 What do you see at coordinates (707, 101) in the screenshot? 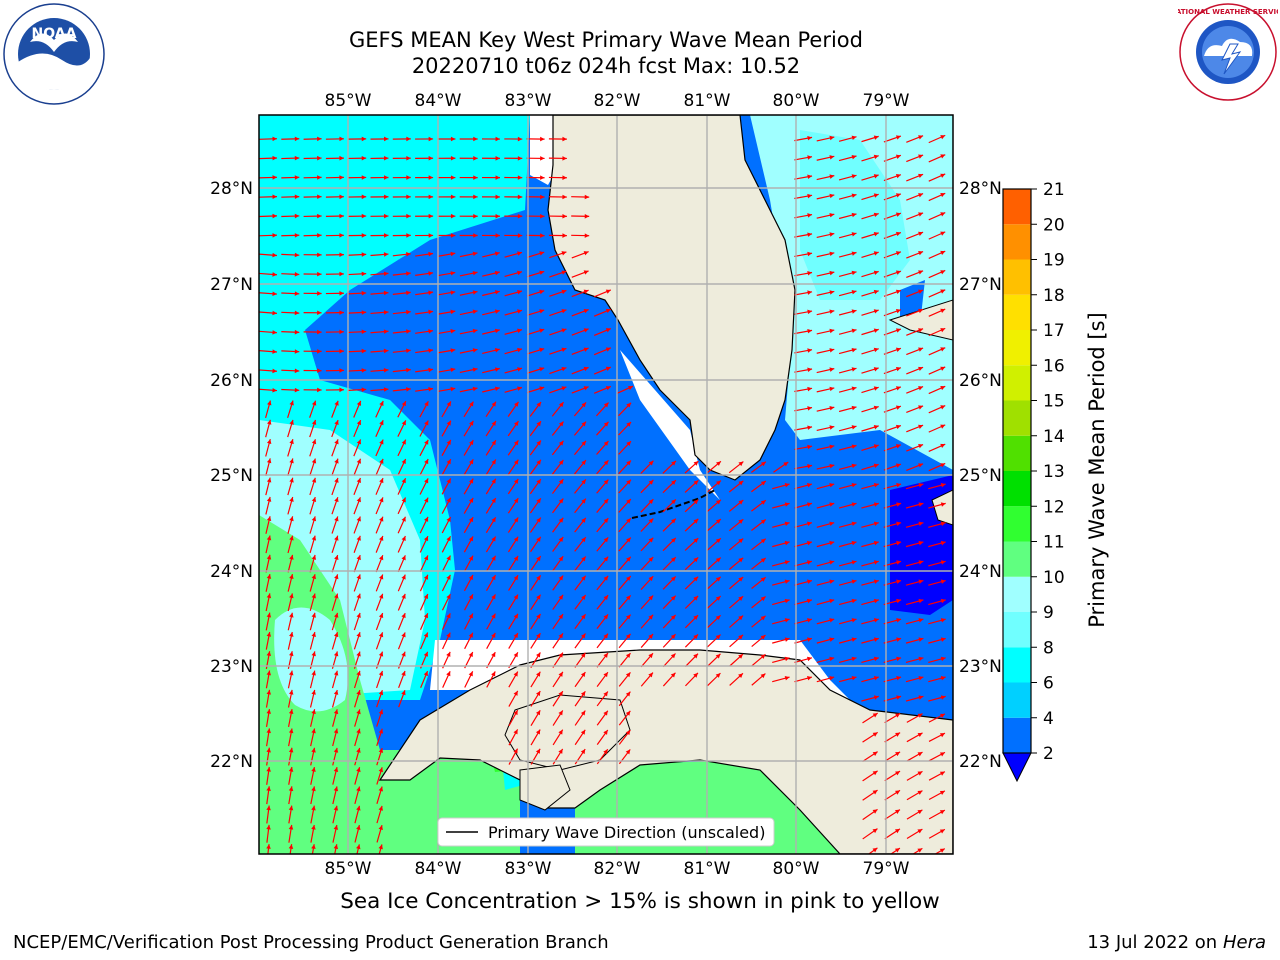
I see `lon-label-top: 81°W` at bounding box center [707, 101].